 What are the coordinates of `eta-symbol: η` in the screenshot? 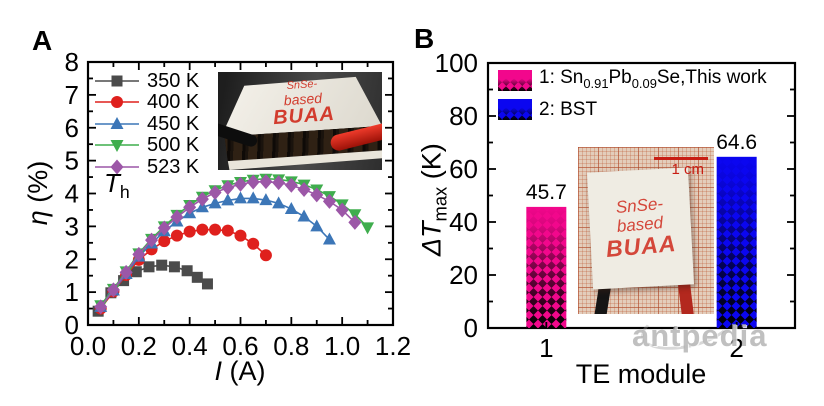 It's located at (38, 218).